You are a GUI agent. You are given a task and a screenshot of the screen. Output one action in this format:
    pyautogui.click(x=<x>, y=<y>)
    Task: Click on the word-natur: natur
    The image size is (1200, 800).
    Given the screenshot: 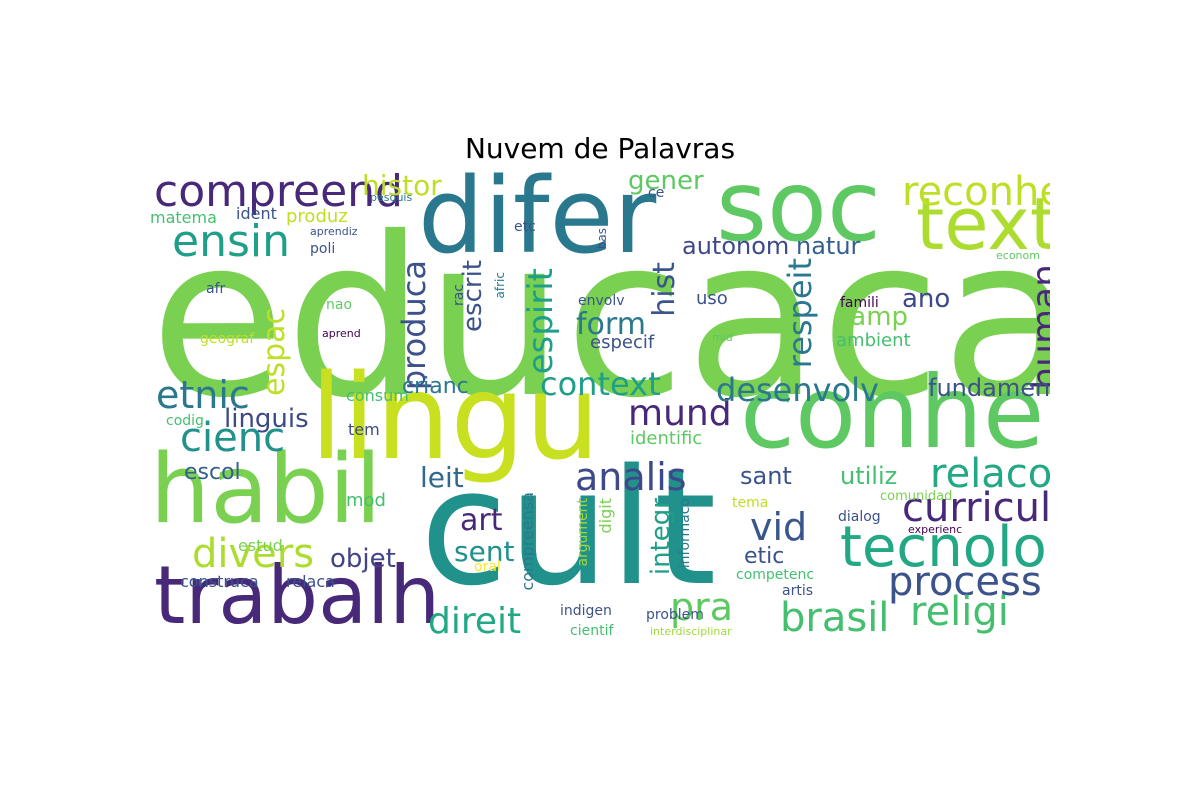 What is the action you would take?
    pyautogui.click(x=828, y=246)
    